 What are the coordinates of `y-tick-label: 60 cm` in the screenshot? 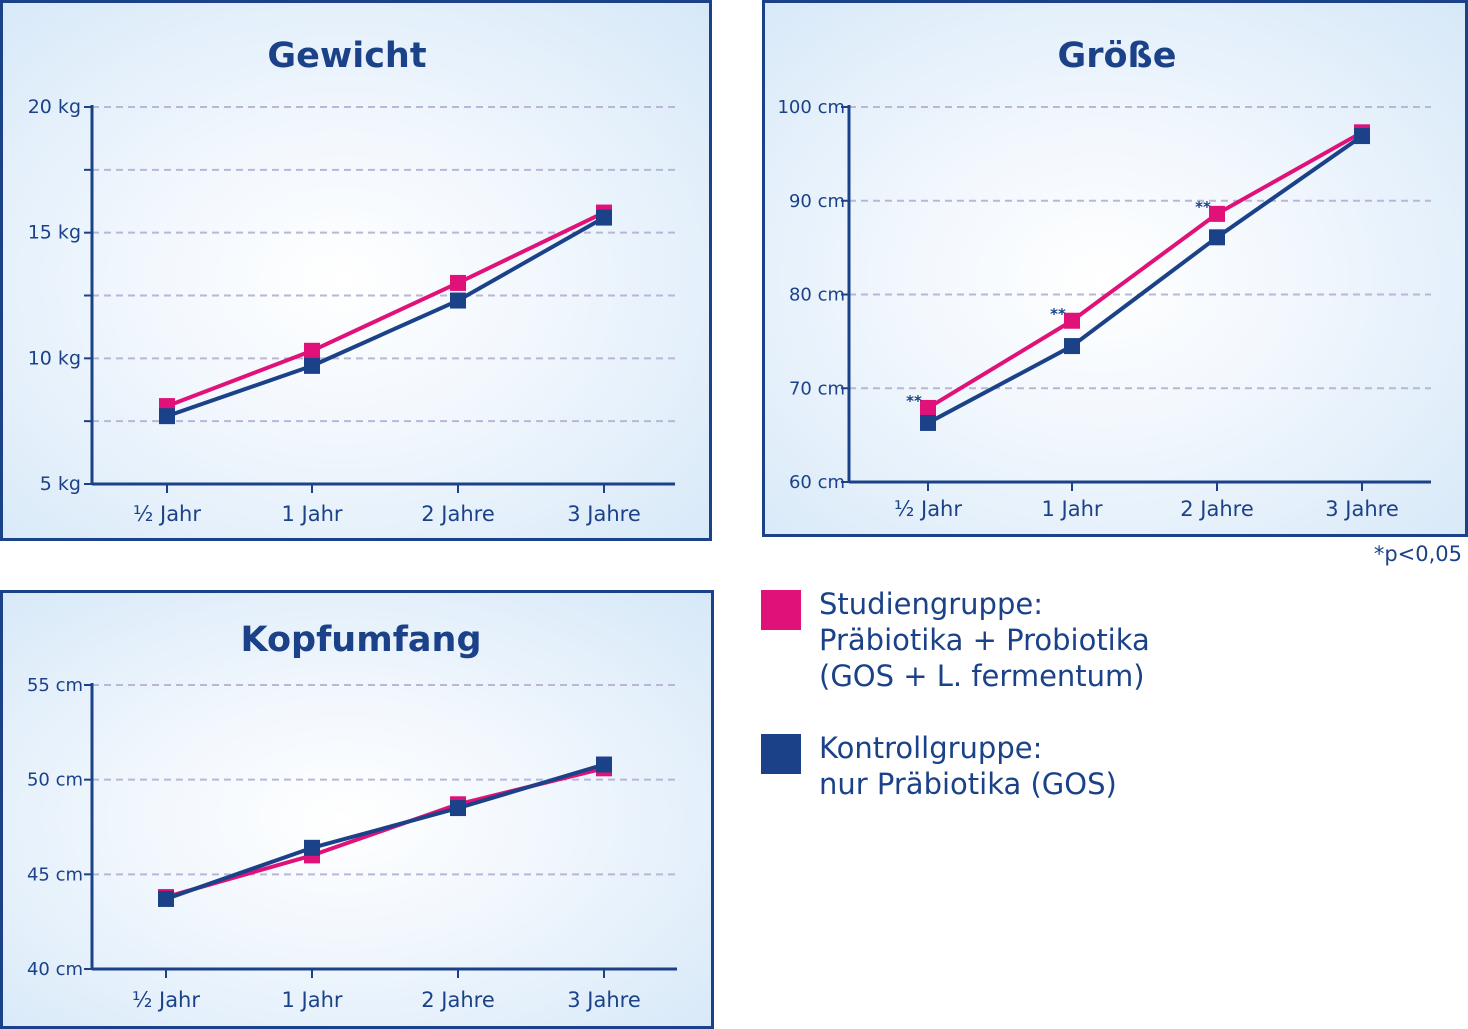 It's located at (817, 482).